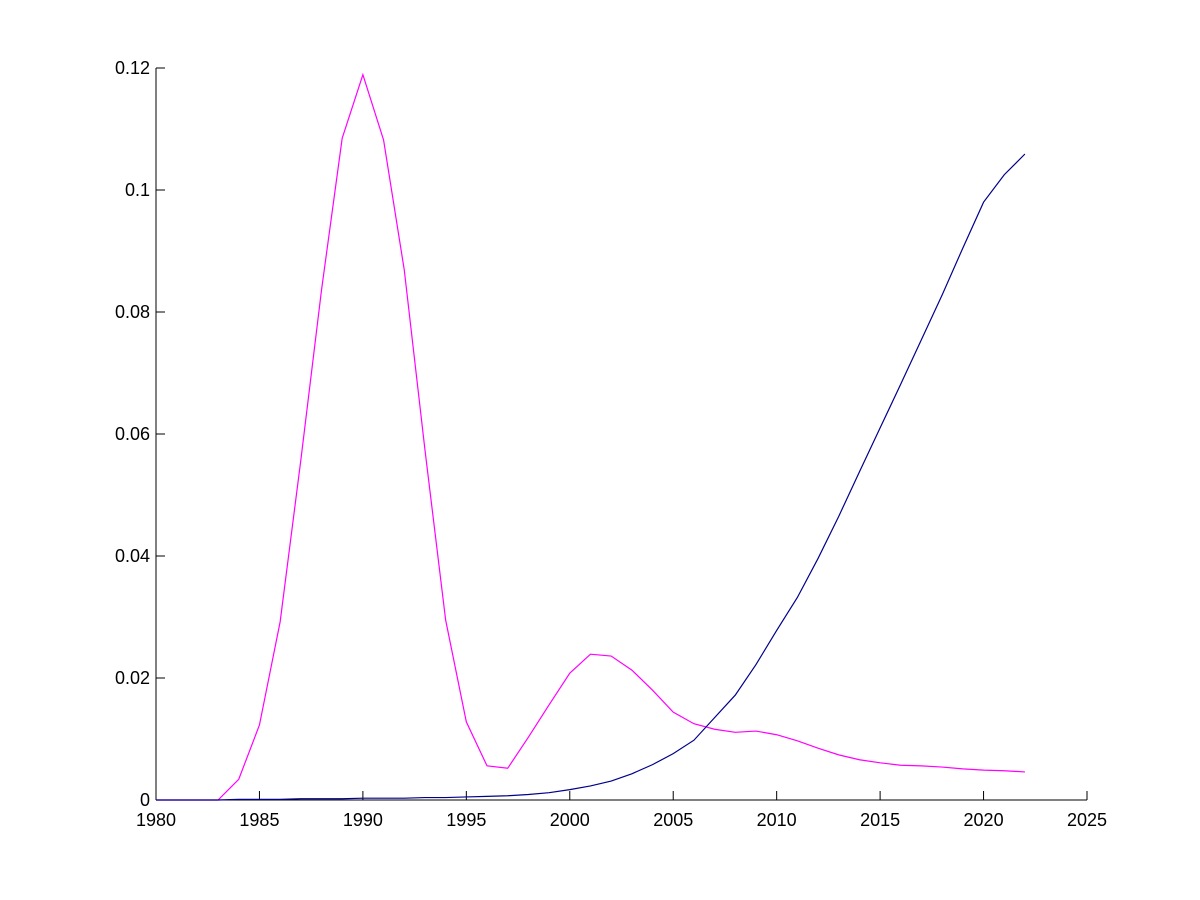  Describe the element at coordinates (132, 678) in the screenshot. I see `y-tick-label: 0.02` at that location.